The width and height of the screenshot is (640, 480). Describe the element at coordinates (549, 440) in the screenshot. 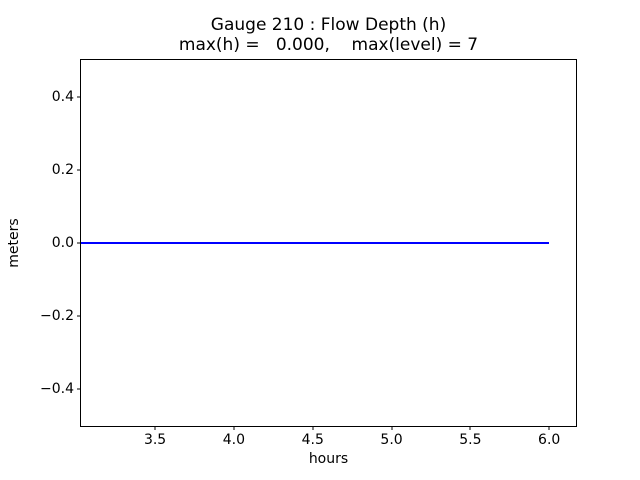

I see `x-tick-label: 6.0` at that location.